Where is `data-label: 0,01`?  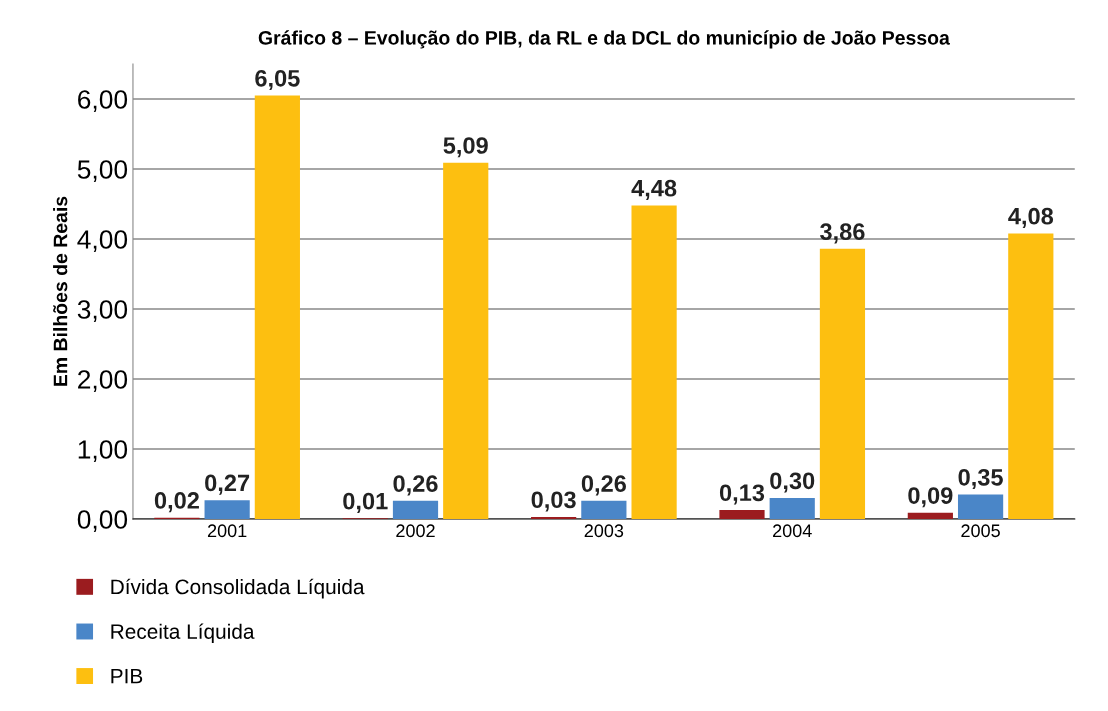 data-label: 0,01 is located at coordinates (365, 502).